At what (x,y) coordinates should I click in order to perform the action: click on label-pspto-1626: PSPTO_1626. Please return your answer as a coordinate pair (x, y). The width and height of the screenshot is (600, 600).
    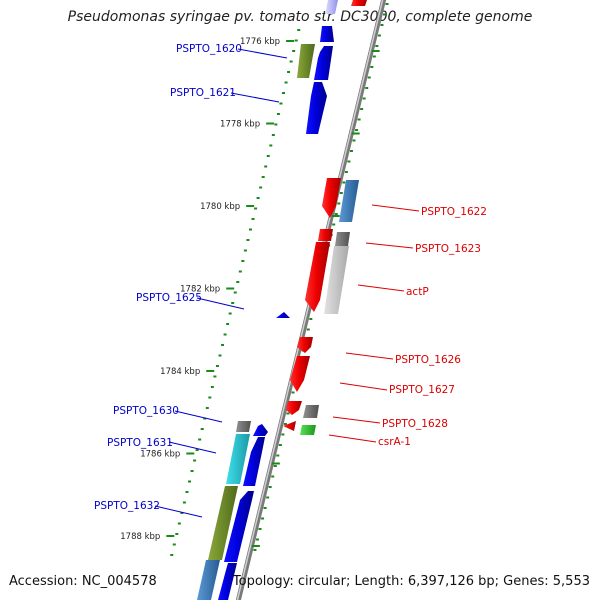
    Looking at the image, I should click on (428, 360).